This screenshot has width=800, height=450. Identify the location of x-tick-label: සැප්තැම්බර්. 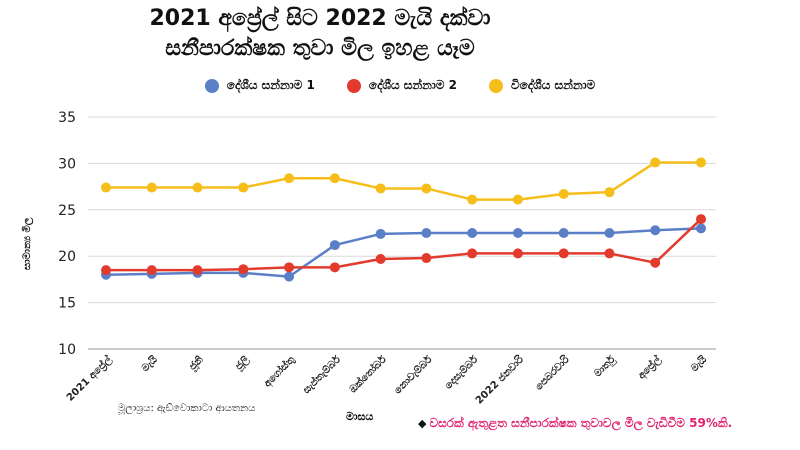
(322, 374).